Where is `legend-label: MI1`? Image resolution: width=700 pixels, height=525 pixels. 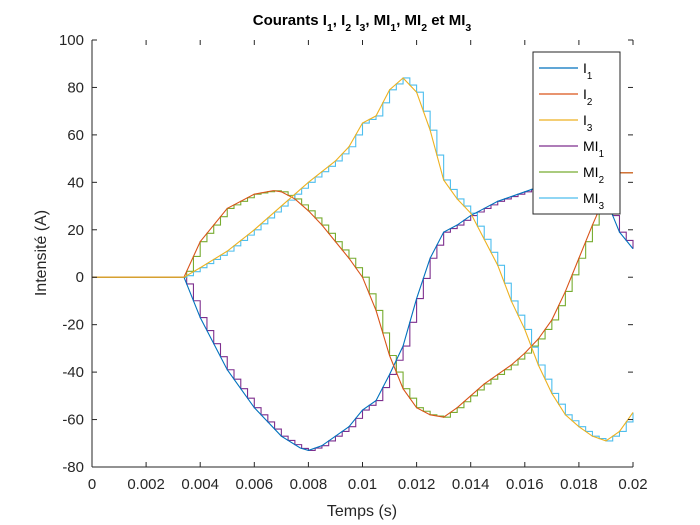 legend-label: MI1 is located at coordinates (593, 149).